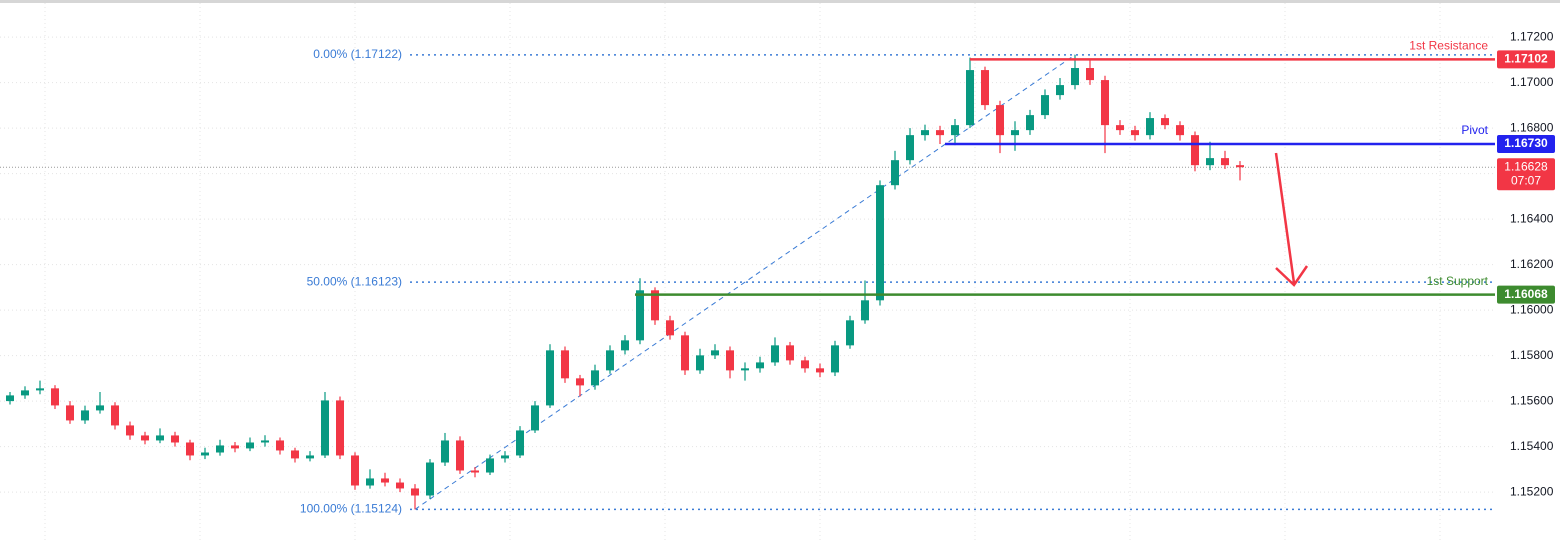  What do you see at coordinates (1532, 82) in the screenshot?
I see `y-tick-label: 1.17000` at bounding box center [1532, 82].